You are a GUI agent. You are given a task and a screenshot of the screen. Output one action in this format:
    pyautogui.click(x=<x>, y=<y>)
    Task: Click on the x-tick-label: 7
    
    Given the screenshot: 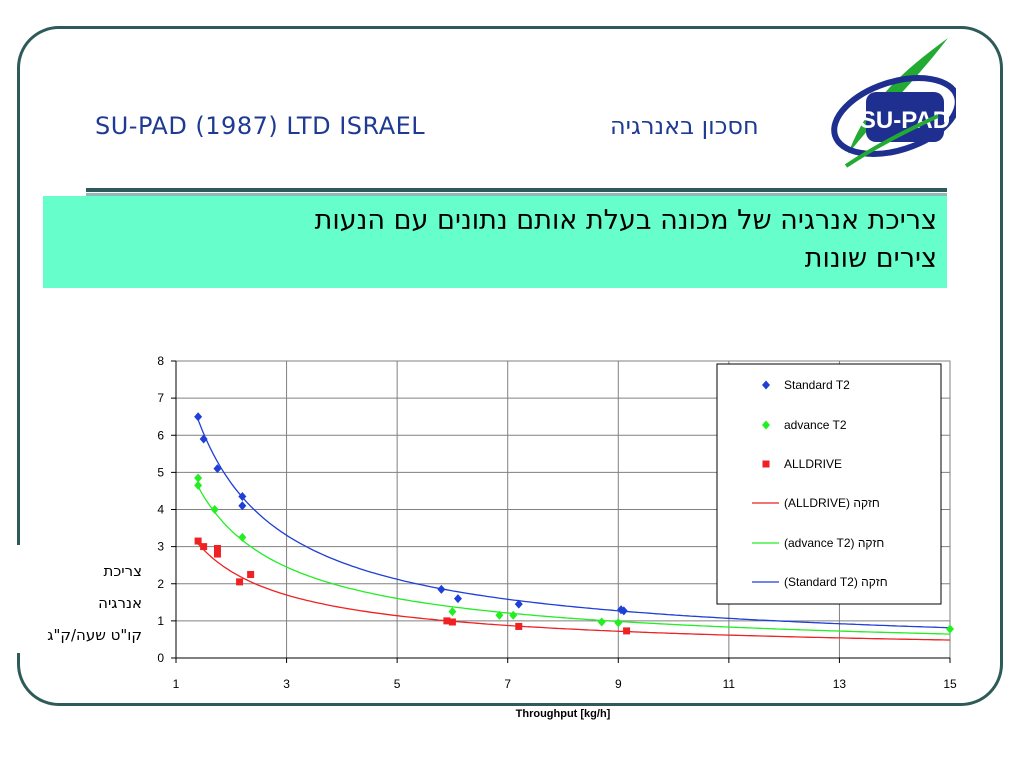 What is the action you would take?
    pyautogui.click(x=507, y=684)
    